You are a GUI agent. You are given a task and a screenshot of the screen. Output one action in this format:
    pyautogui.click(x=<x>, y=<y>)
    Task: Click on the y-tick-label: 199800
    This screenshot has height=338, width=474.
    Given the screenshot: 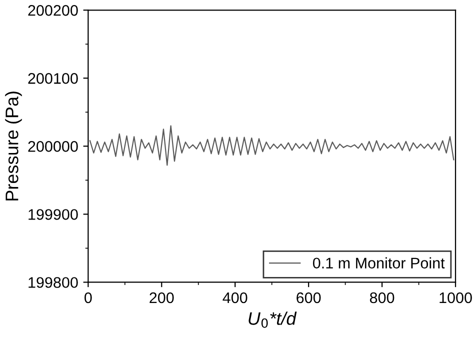 What is the action you would take?
    pyautogui.click(x=53, y=282)
    